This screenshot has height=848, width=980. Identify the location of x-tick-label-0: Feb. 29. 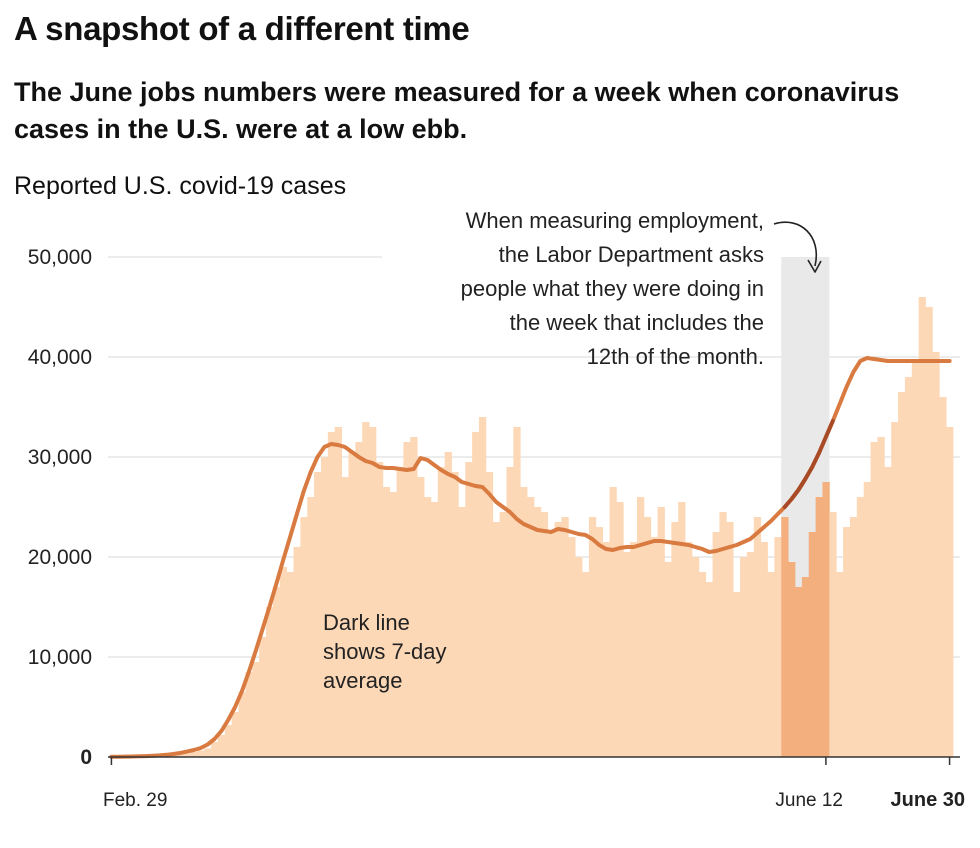
(135, 800).